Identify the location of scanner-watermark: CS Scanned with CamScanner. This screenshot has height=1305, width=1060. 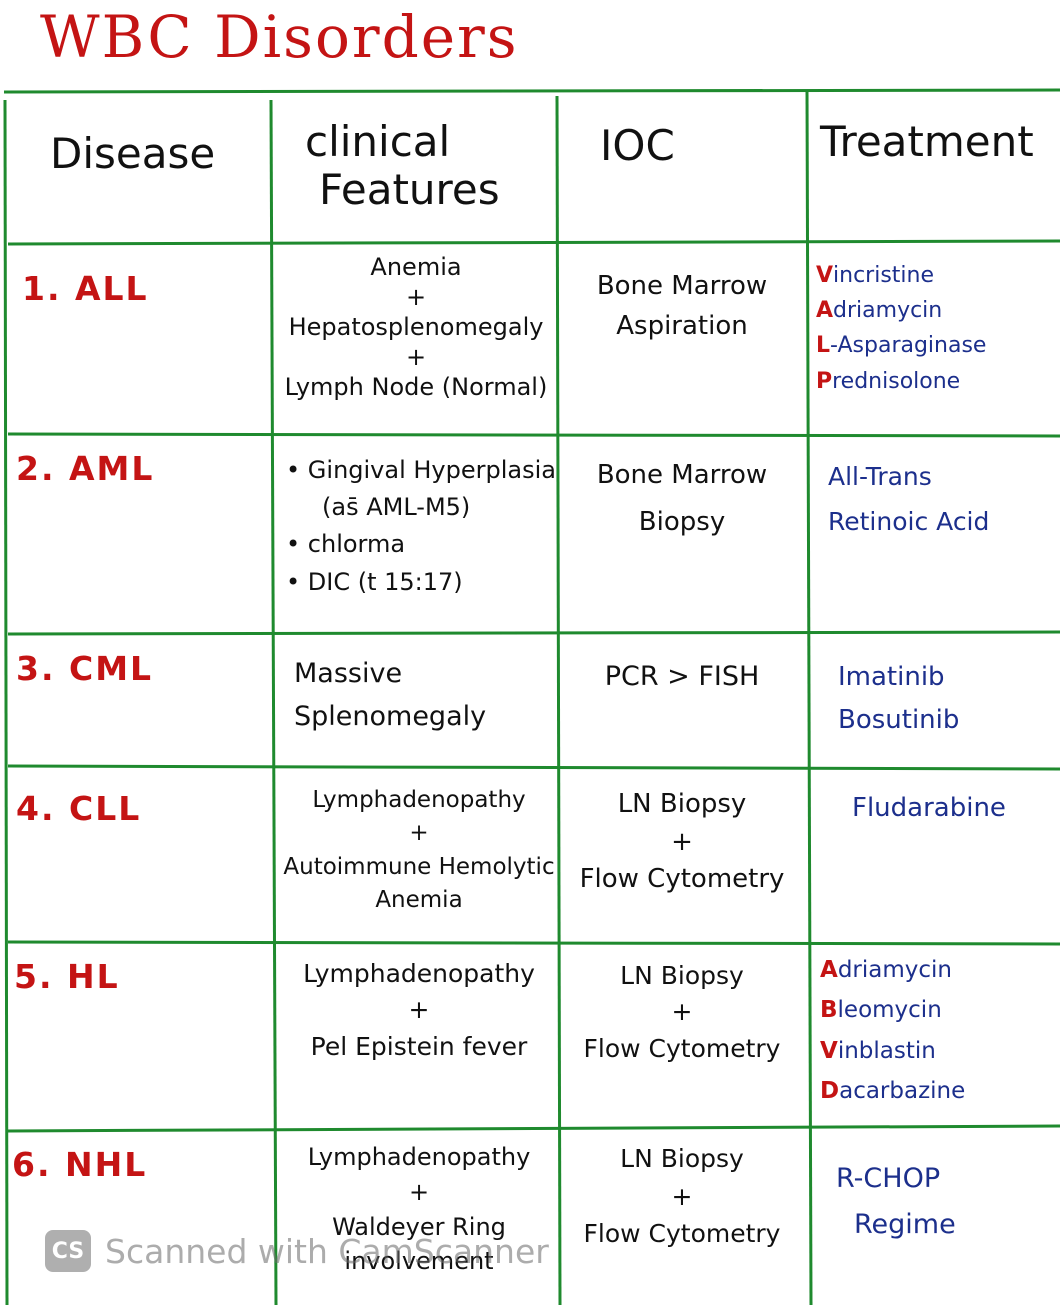
(297, 1251).